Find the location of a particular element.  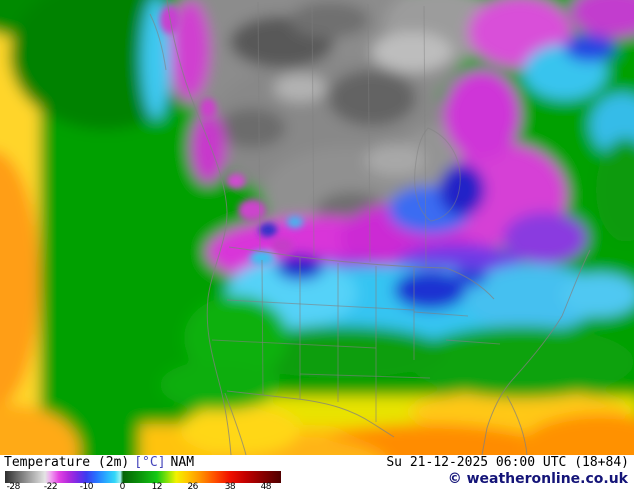

colorbar-tick: 12 is located at coordinates (157, 486).